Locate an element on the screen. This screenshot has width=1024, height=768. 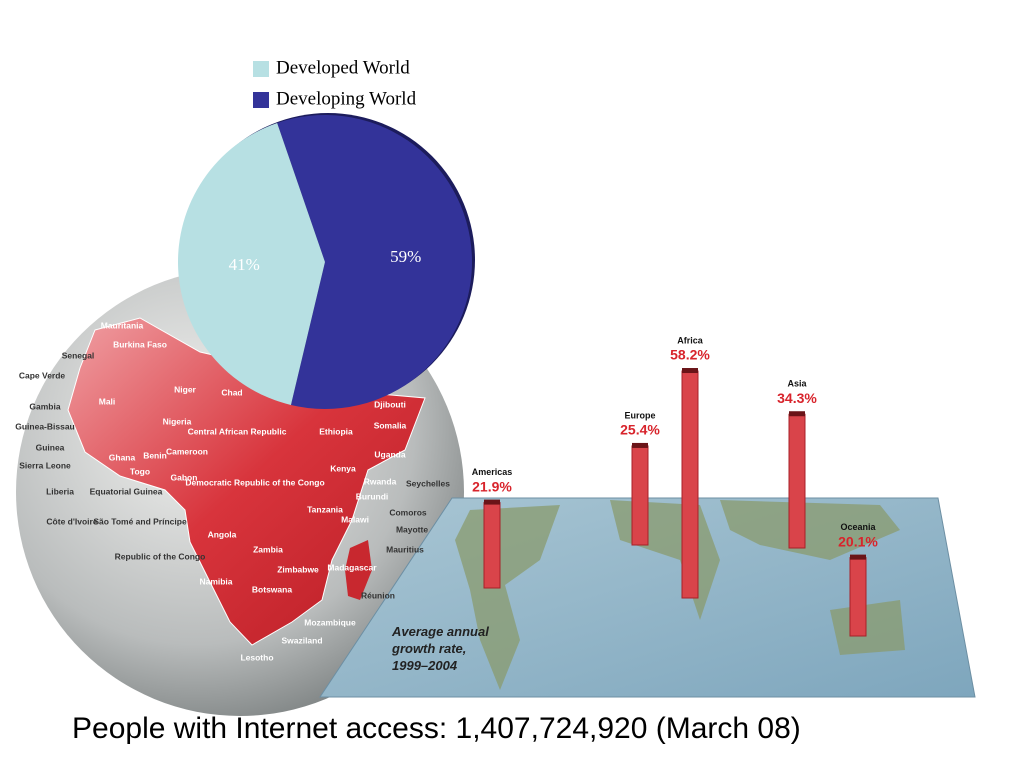
country-label: Nigeria is located at coordinates (177, 421).